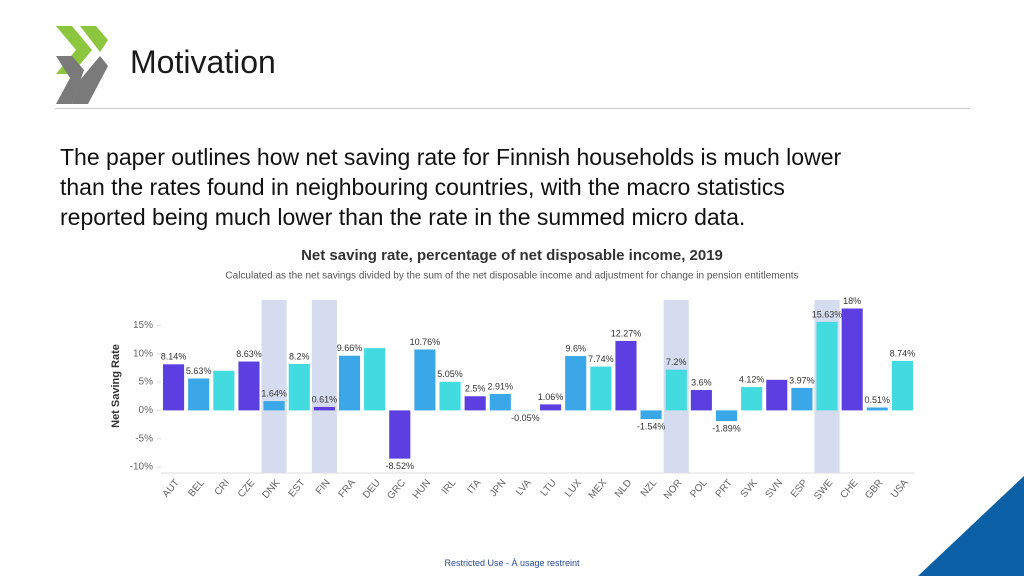 The height and width of the screenshot is (576, 1024). Describe the element at coordinates (146, 410) in the screenshot. I see `y-tick-label: 0%` at that location.